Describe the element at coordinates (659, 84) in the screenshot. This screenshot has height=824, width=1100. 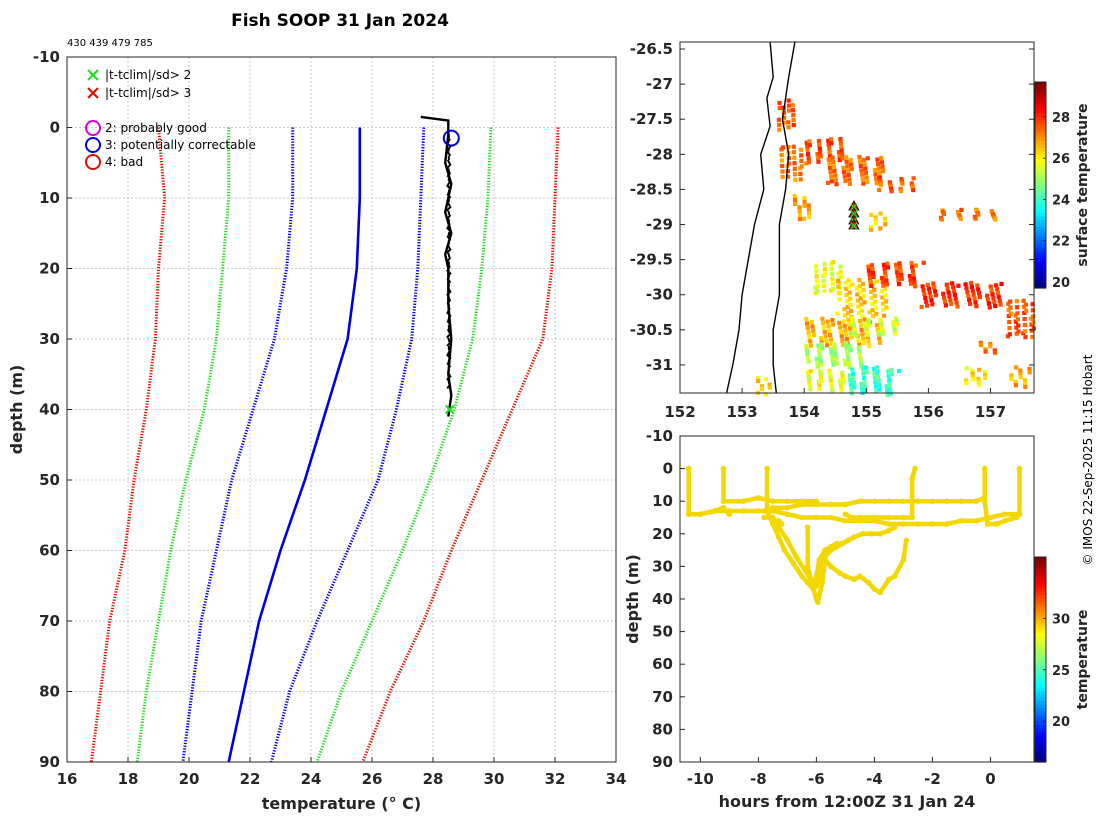
I see `map-y-tick-label: -27` at that location.